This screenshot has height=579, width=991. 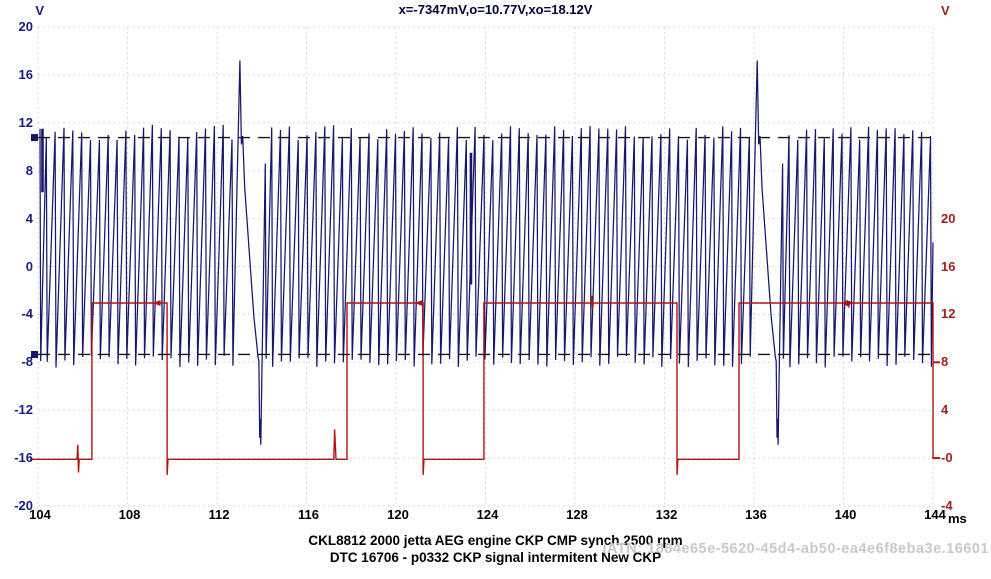 I want to click on bottom-tick-108: 108, so click(x=129, y=514).